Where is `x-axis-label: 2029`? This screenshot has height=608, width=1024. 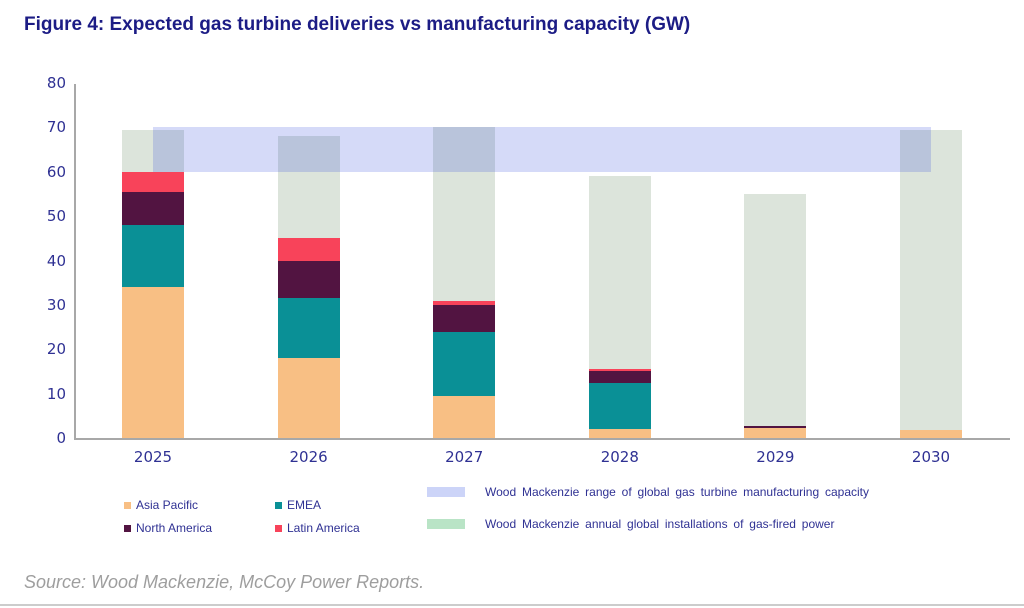
x-axis-label: 2029 is located at coordinates (775, 457).